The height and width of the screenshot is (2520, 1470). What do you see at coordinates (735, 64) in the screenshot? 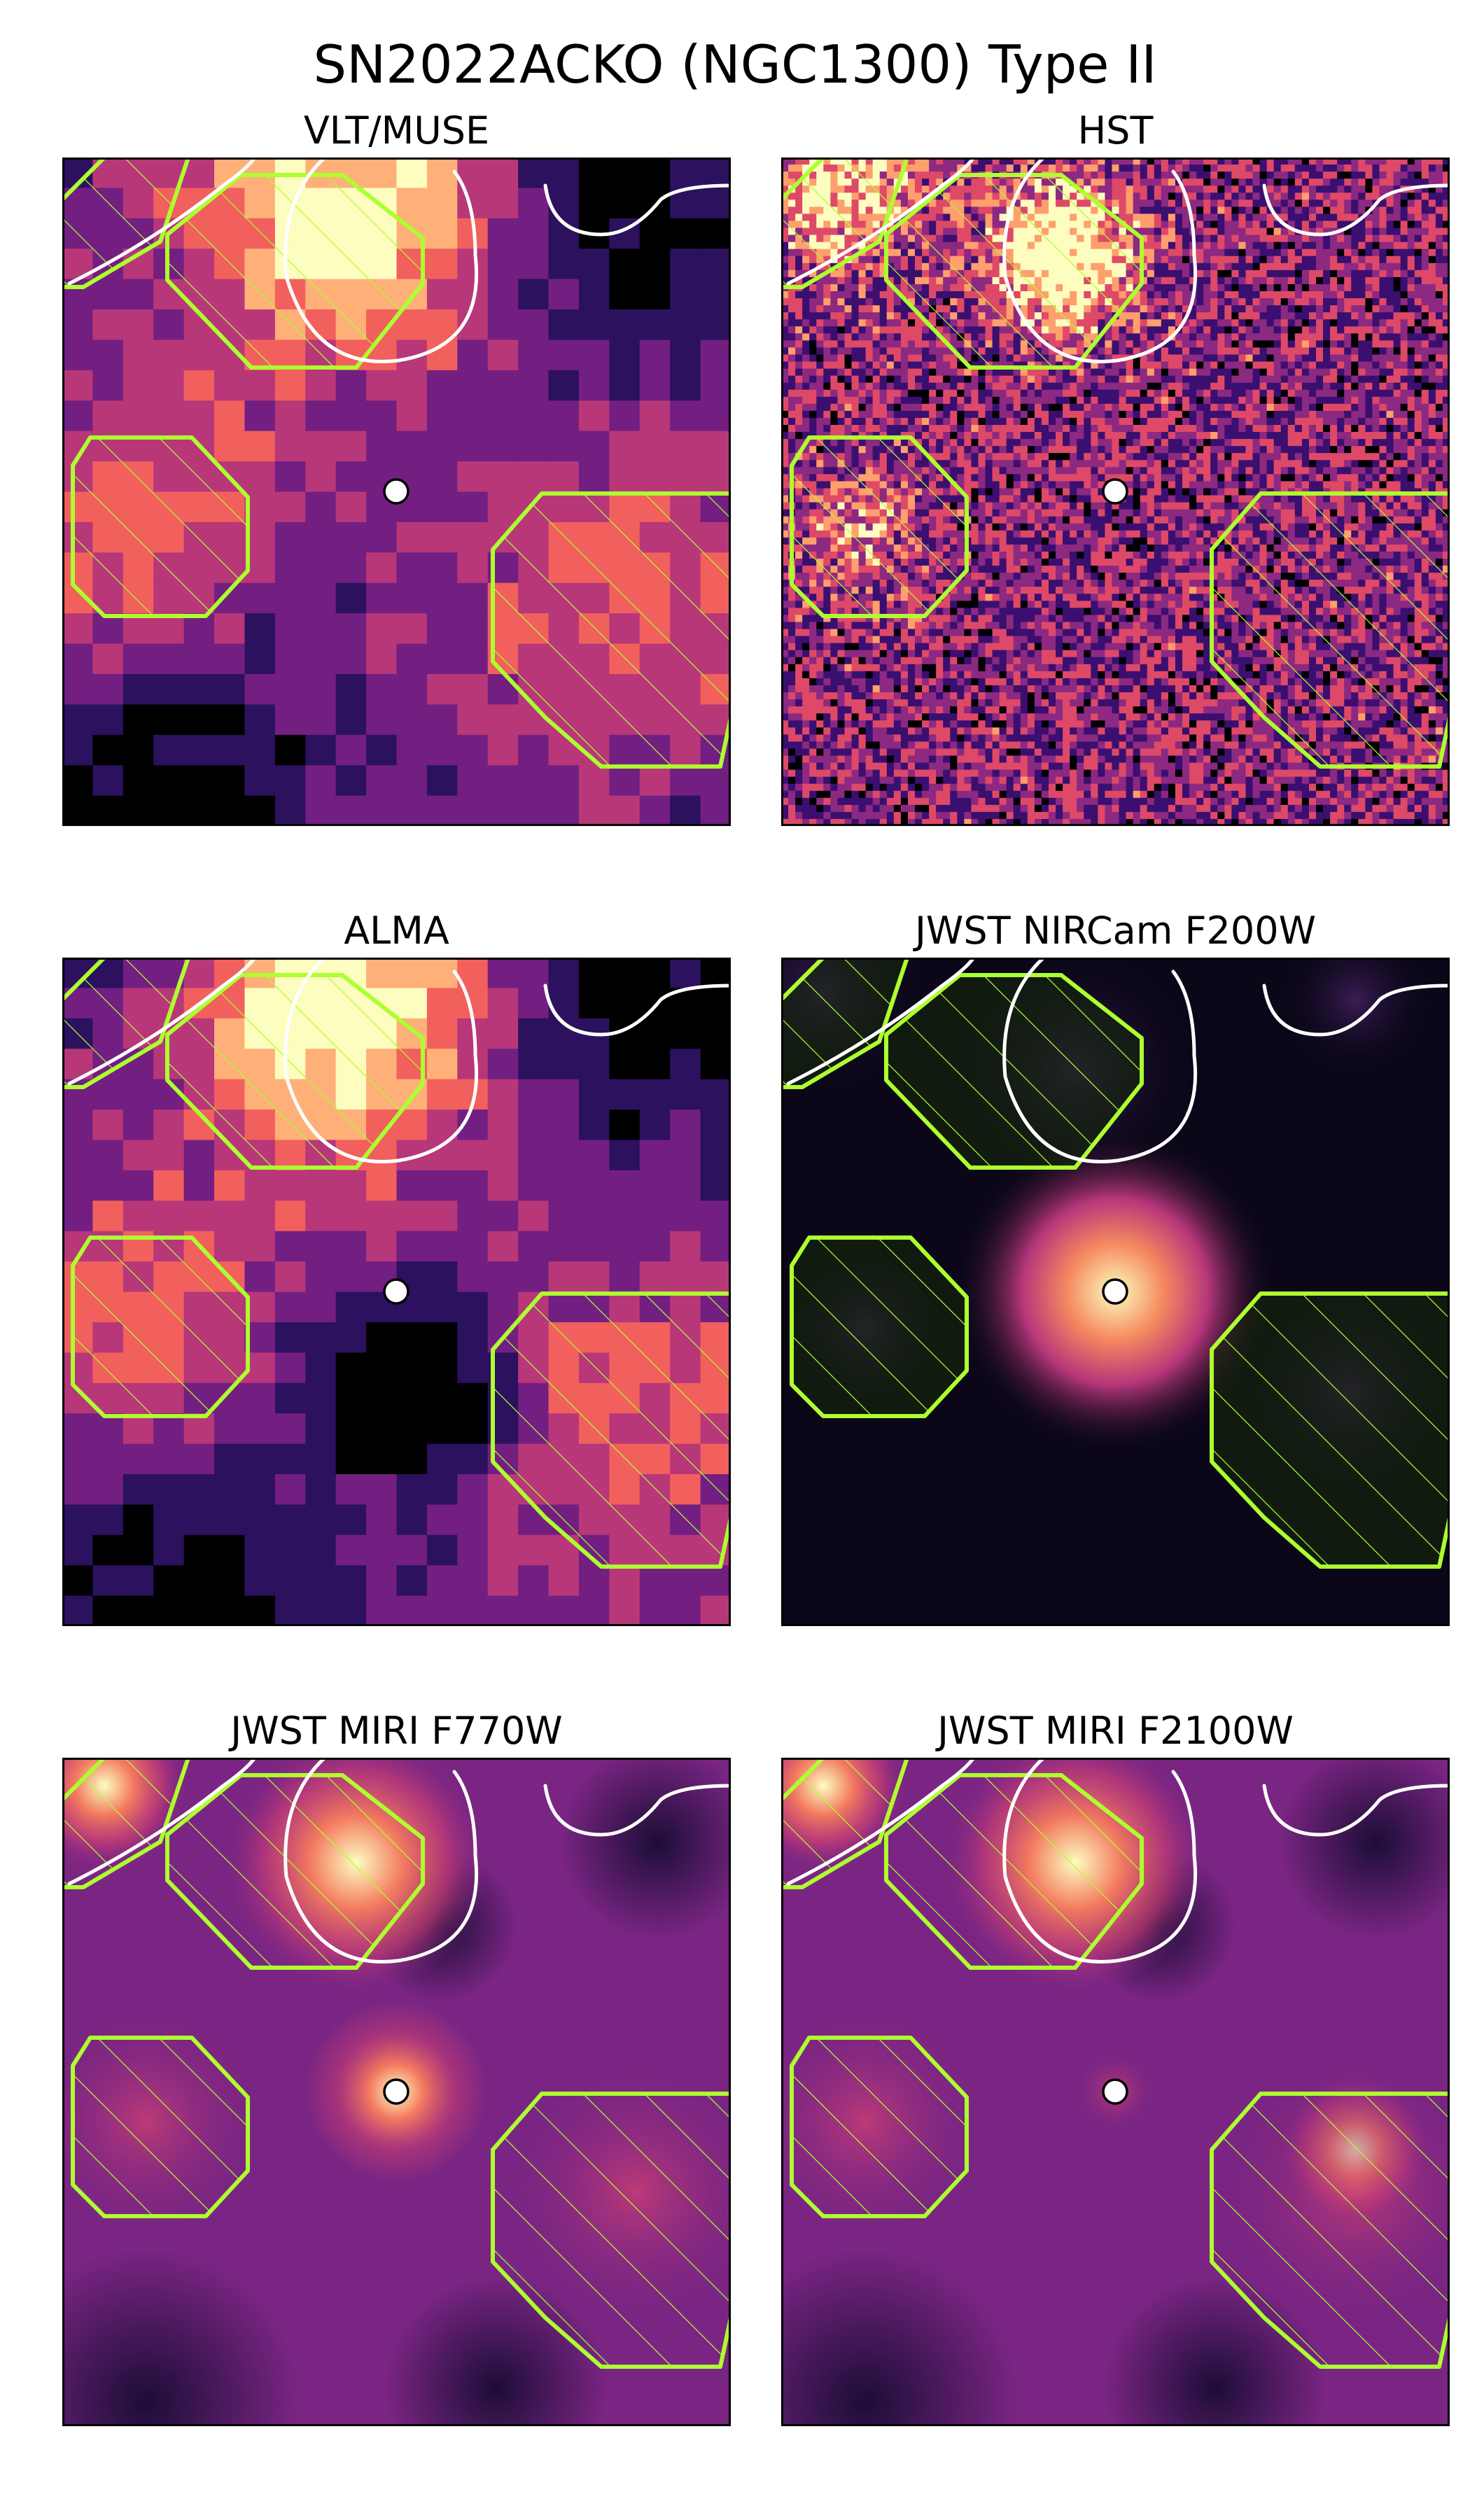
I see `figure-title: SN2022ACKO (NGC1300) Type II` at bounding box center [735, 64].